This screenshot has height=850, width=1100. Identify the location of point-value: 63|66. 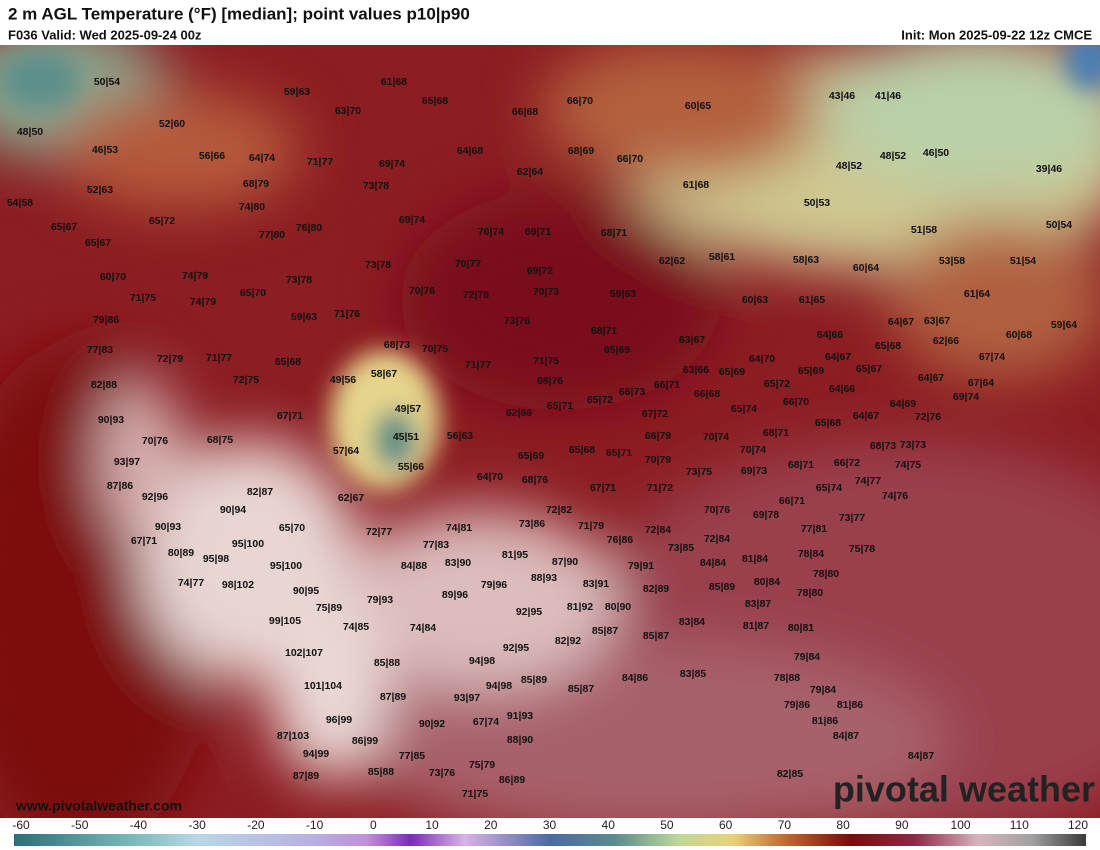
(696, 370).